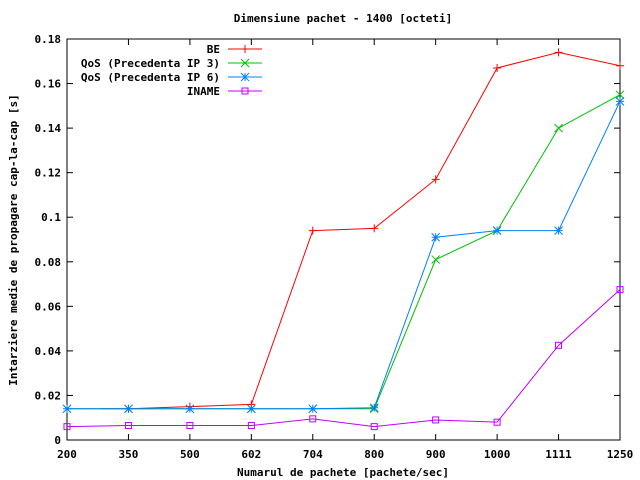 The height and width of the screenshot is (480, 640). Describe the element at coordinates (48, 84) in the screenshot. I see `y-tick-label: 0.16` at that location.